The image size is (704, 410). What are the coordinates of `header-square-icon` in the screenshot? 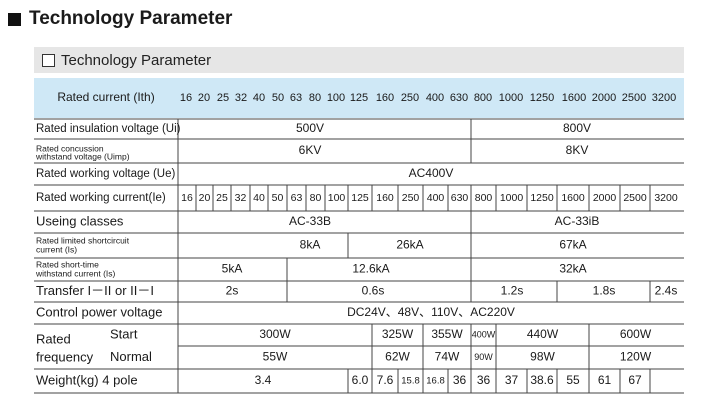 It's located at (14, 19).